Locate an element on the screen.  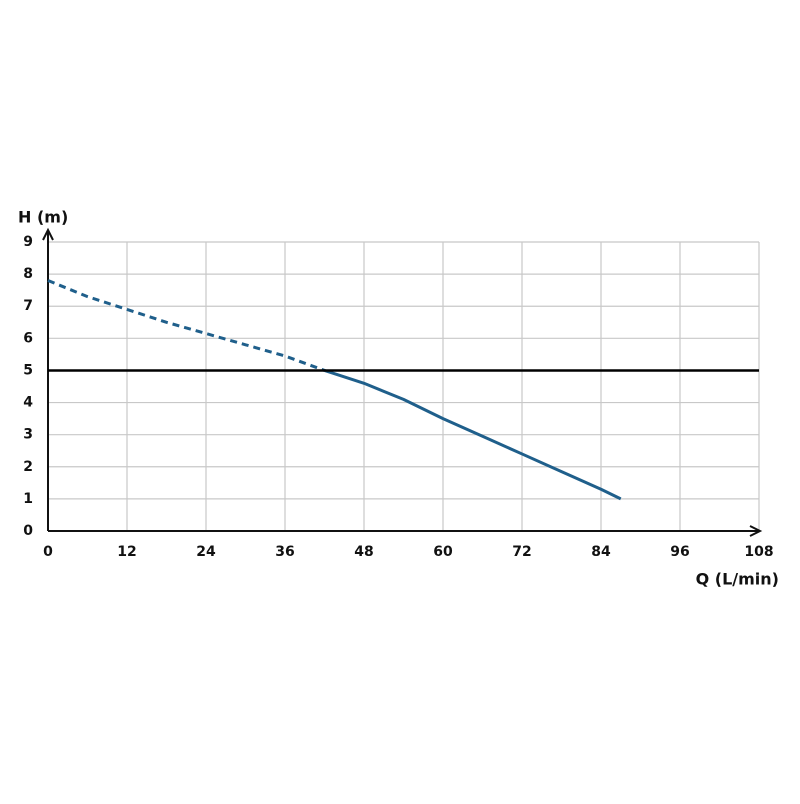
x-tick-label: 36 is located at coordinates (284, 552).